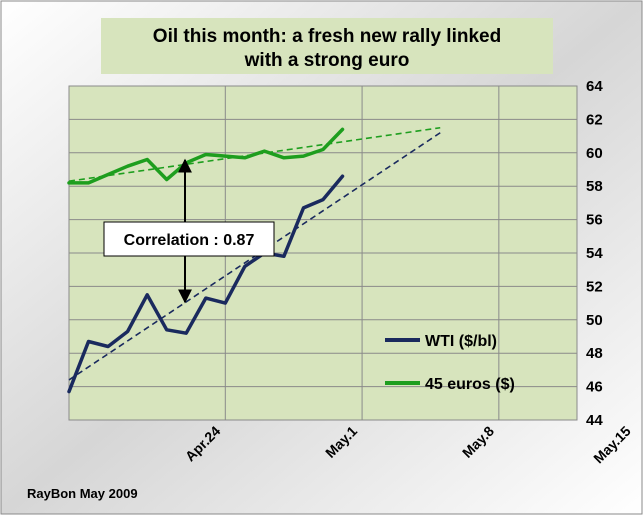  What do you see at coordinates (327, 36) in the screenshot?
I see `chart-title-line-1: Oil this month: a fresh new rally linked` at bounding box center [327, 36].